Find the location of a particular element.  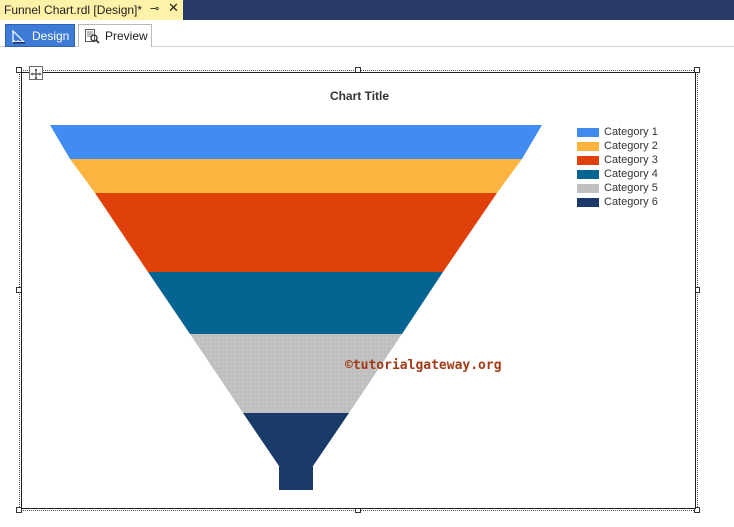

move-arrows-icon is located at coordinates (36, 74).